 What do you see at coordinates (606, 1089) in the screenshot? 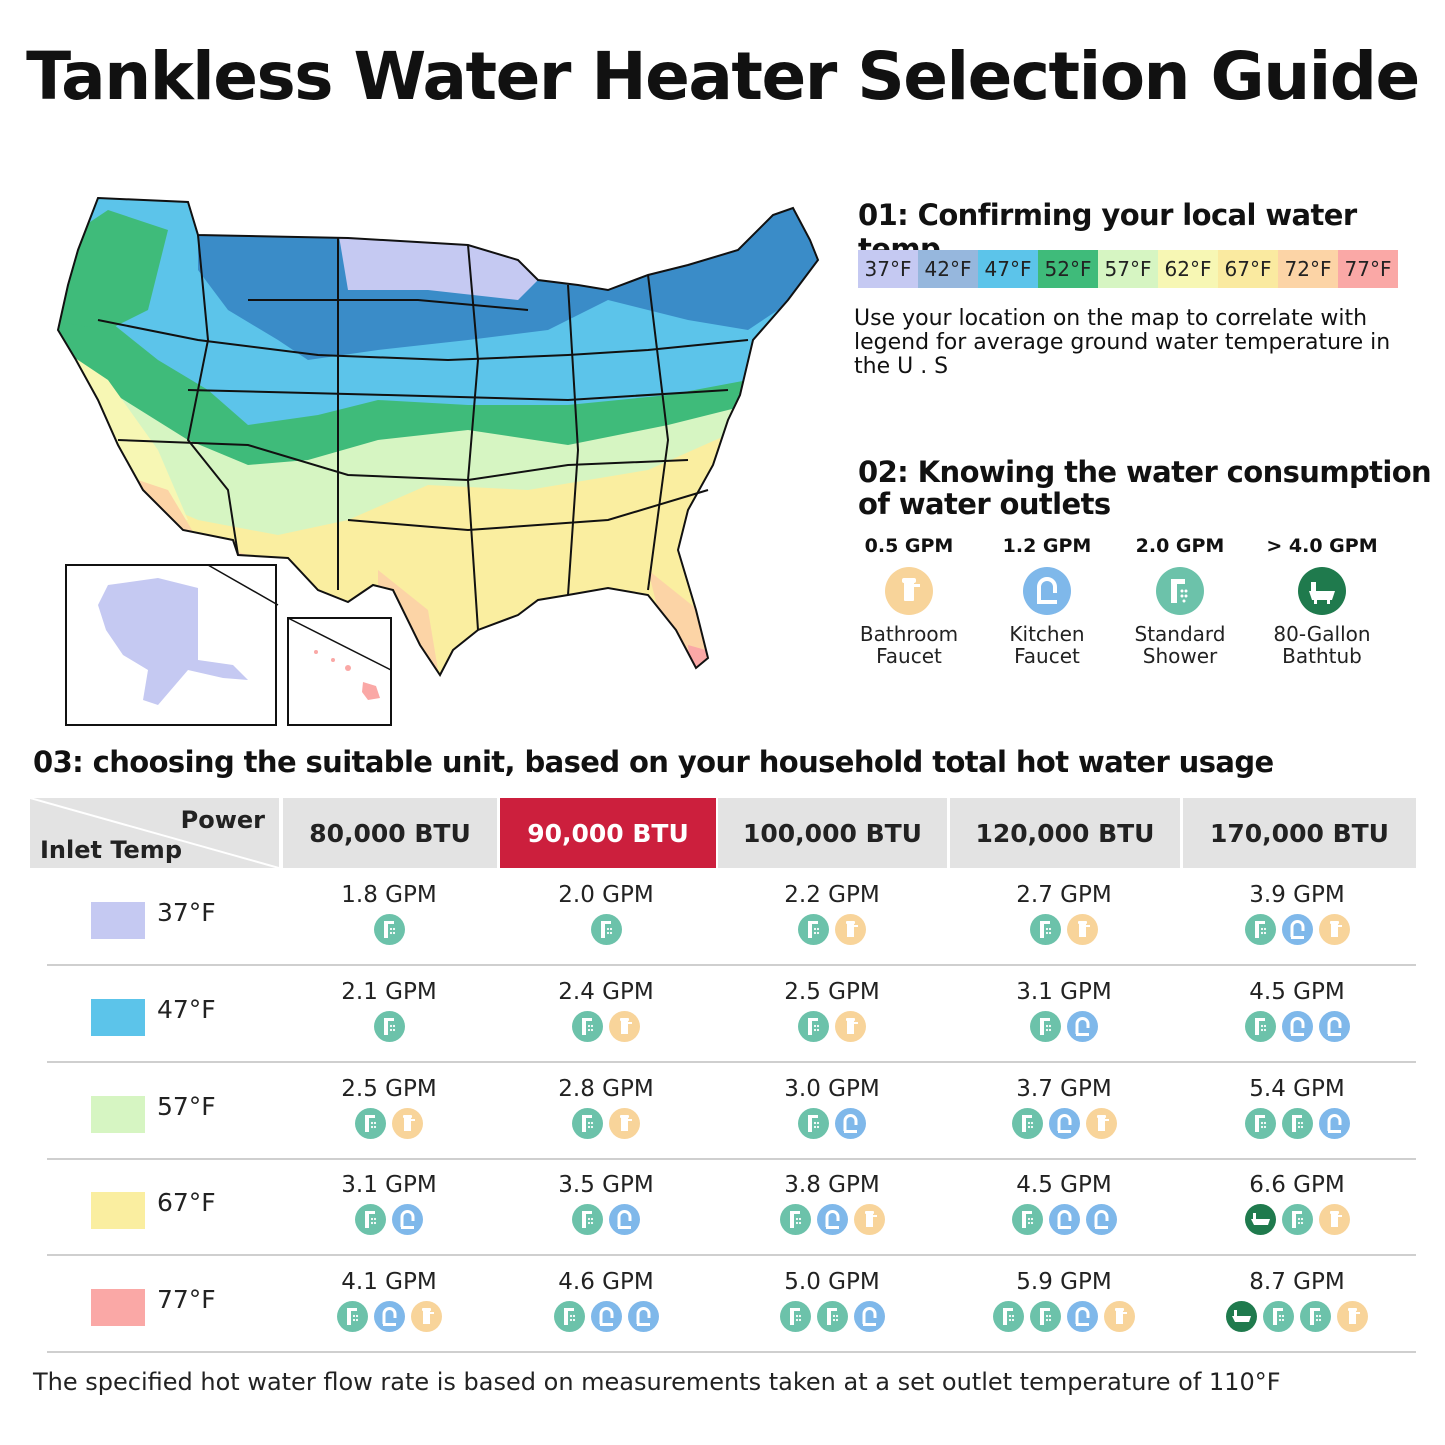
I see `flow-rate-value: 2.8 GPM` at bounding box center [606, 1089].